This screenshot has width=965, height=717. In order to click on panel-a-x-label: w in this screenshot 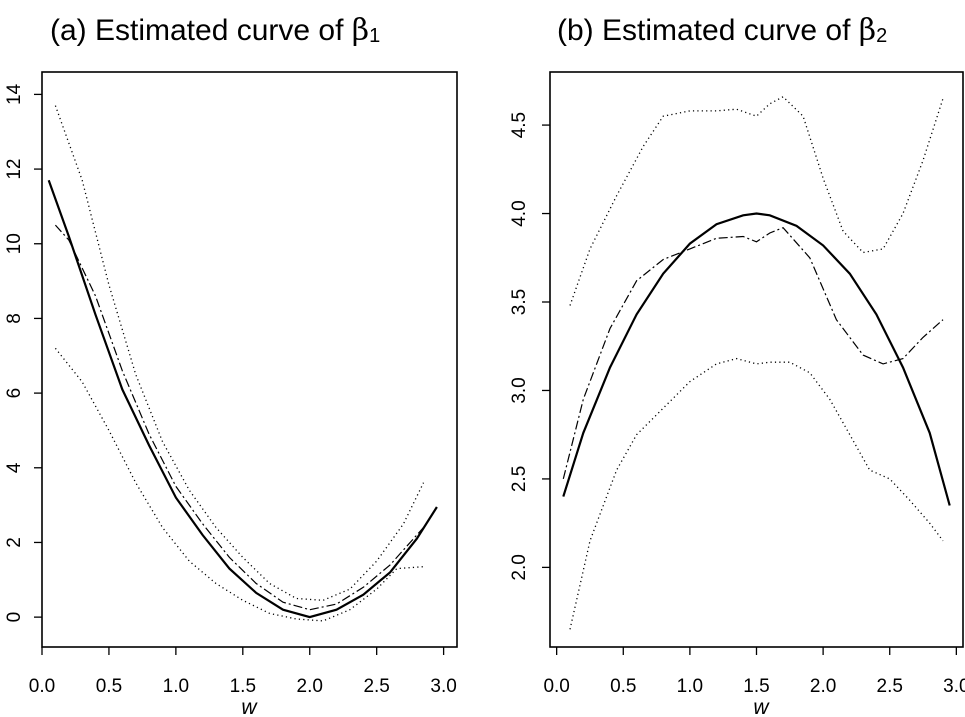, I will do `click(249, 706)`.